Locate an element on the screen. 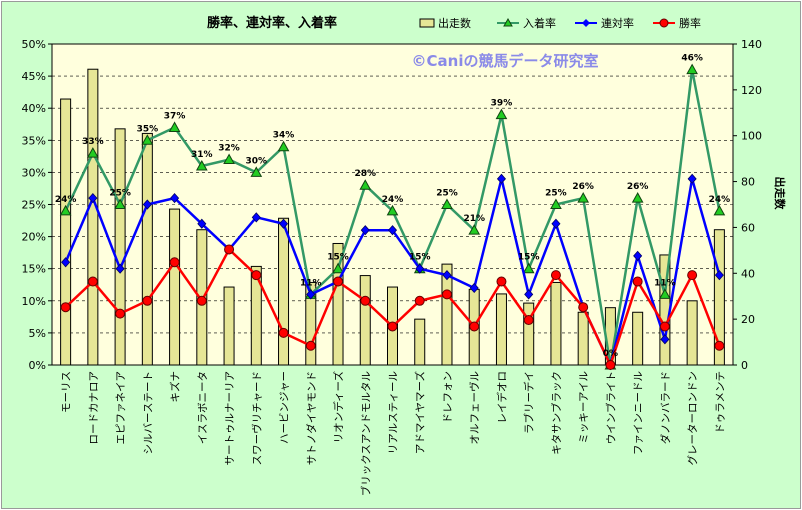 This screenshot has height=510, width=802. category-label: ドゥラメンテ is located at coordinates (720, 402).